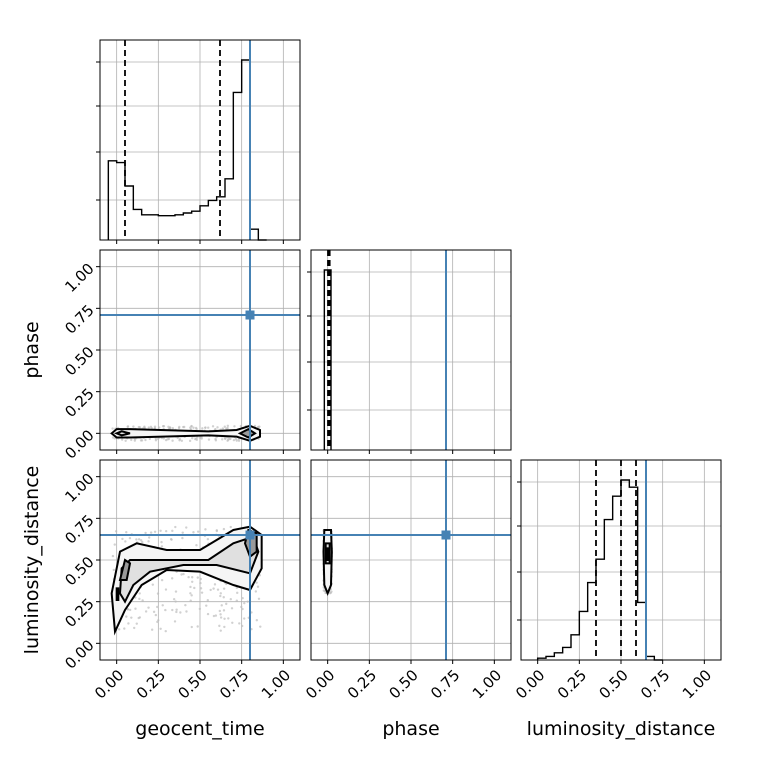 Image resolution: width=760 pixels, height=760 pixels. What do you see at coordinates (32, 349) in the screenshot?
I see `y-axis-label: phase` at bounding box center [32, 349].